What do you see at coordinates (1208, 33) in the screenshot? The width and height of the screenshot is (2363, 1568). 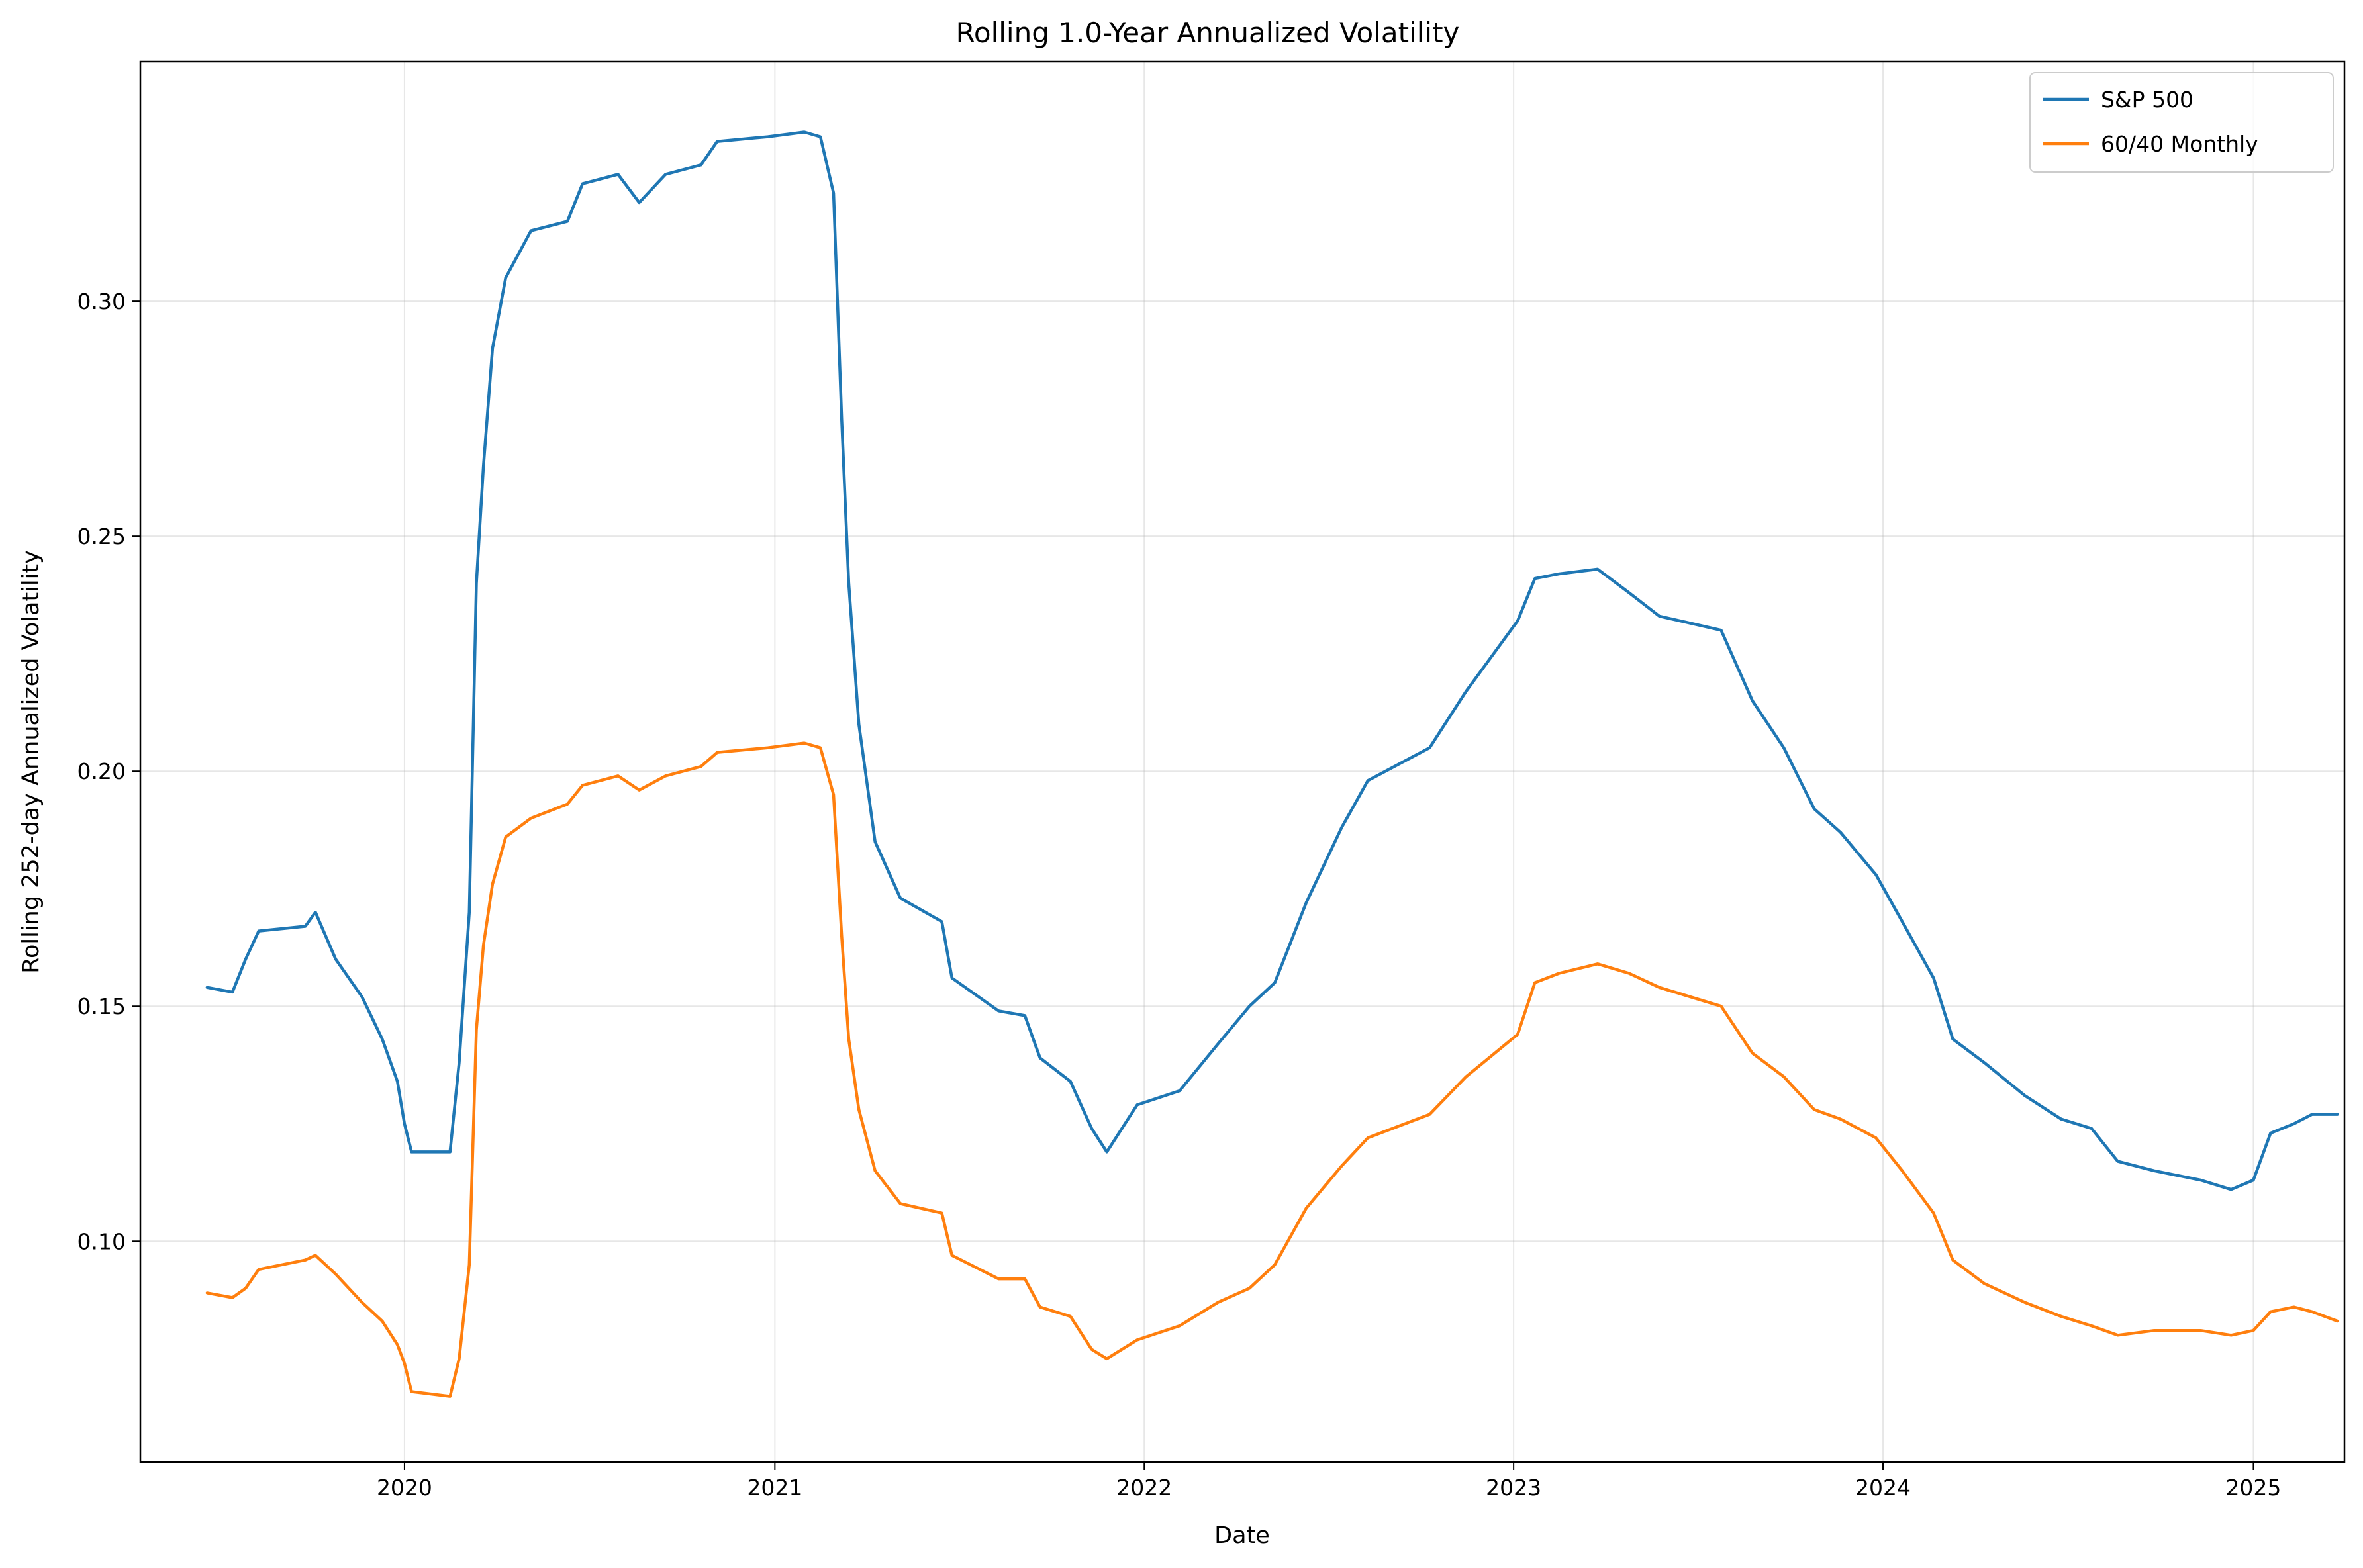 I see `chart-title: Rolling 1.0-Year Annualized Volatility` at bounding box center [1208, 33].